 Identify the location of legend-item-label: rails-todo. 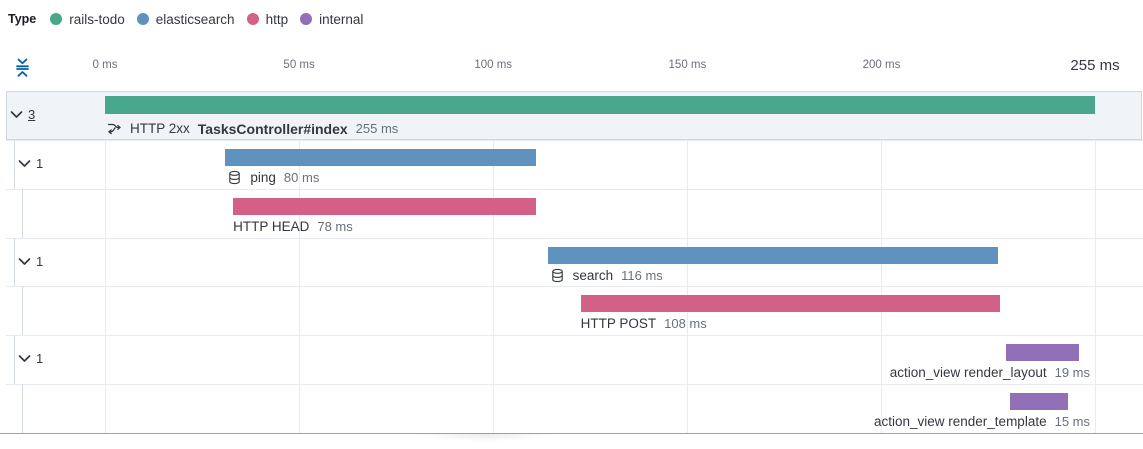
(97, 19).